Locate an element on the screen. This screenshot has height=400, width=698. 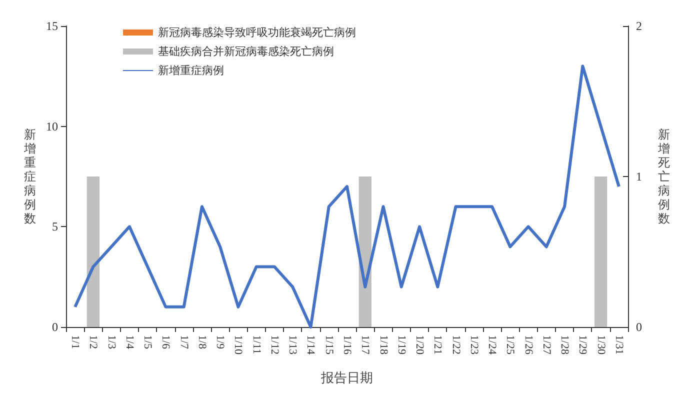
x-tick-label: 1/29 is located at coordinates (582, 345).